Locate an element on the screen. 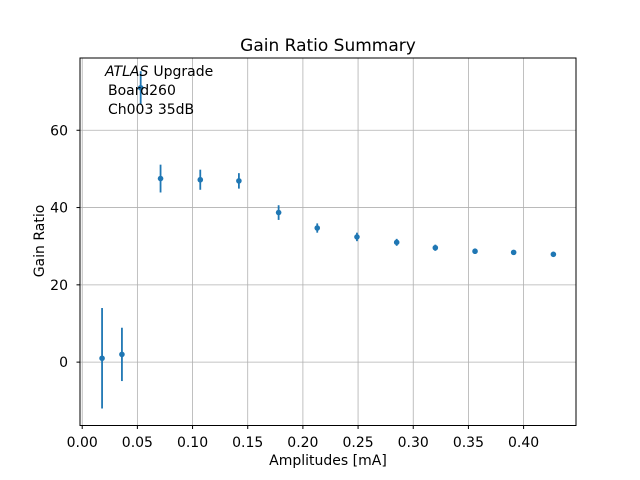  x-tick-label: 0.30 is located at coordinates (413, 443).